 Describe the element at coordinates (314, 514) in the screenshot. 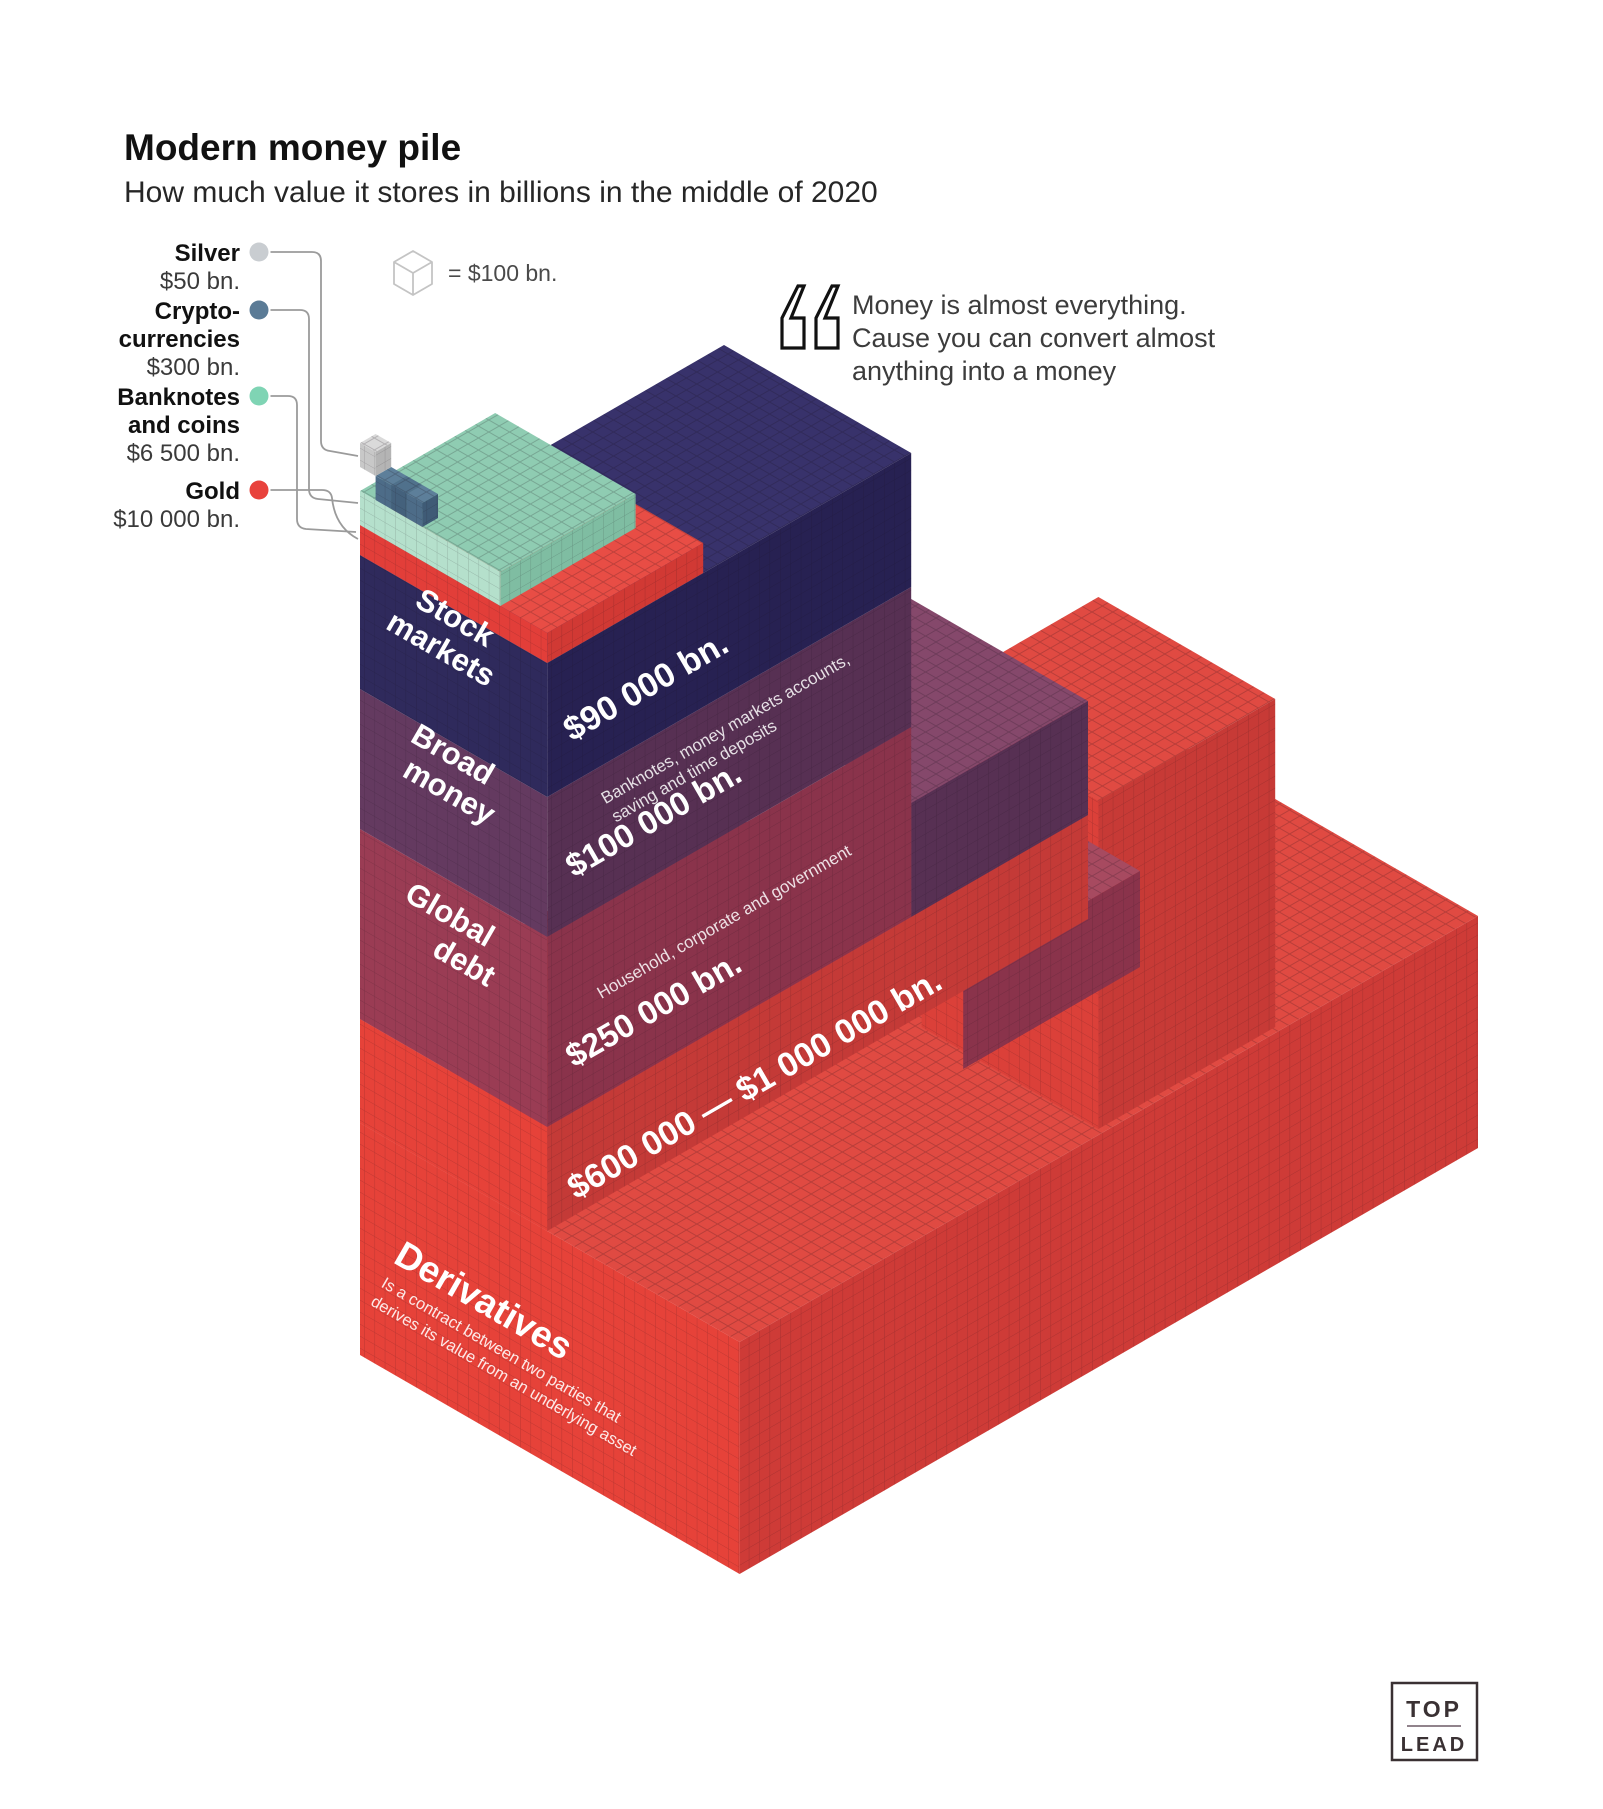

I see `leader-line-gold` at that location.